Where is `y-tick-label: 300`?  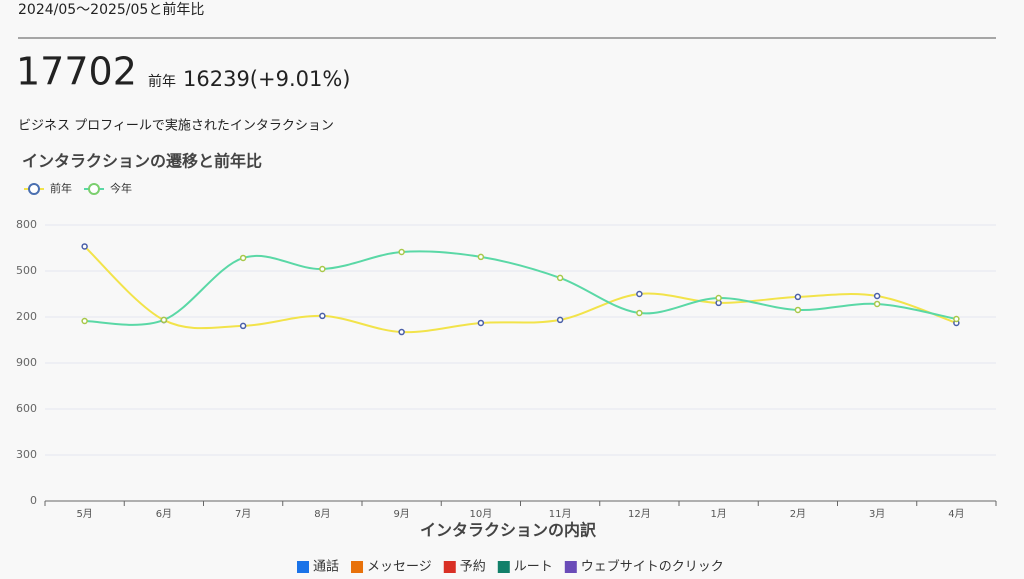
y-tick-label: 300 is located at coordinates (26, 454).